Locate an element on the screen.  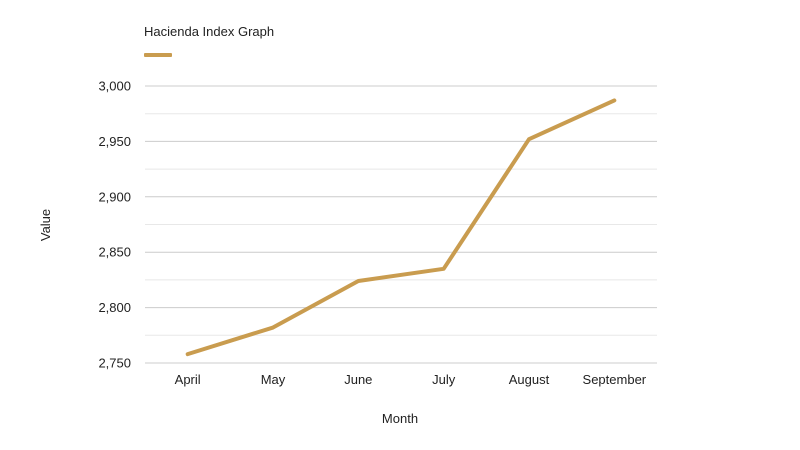
x-axis-title: Month is located at coordinates (400, 418).